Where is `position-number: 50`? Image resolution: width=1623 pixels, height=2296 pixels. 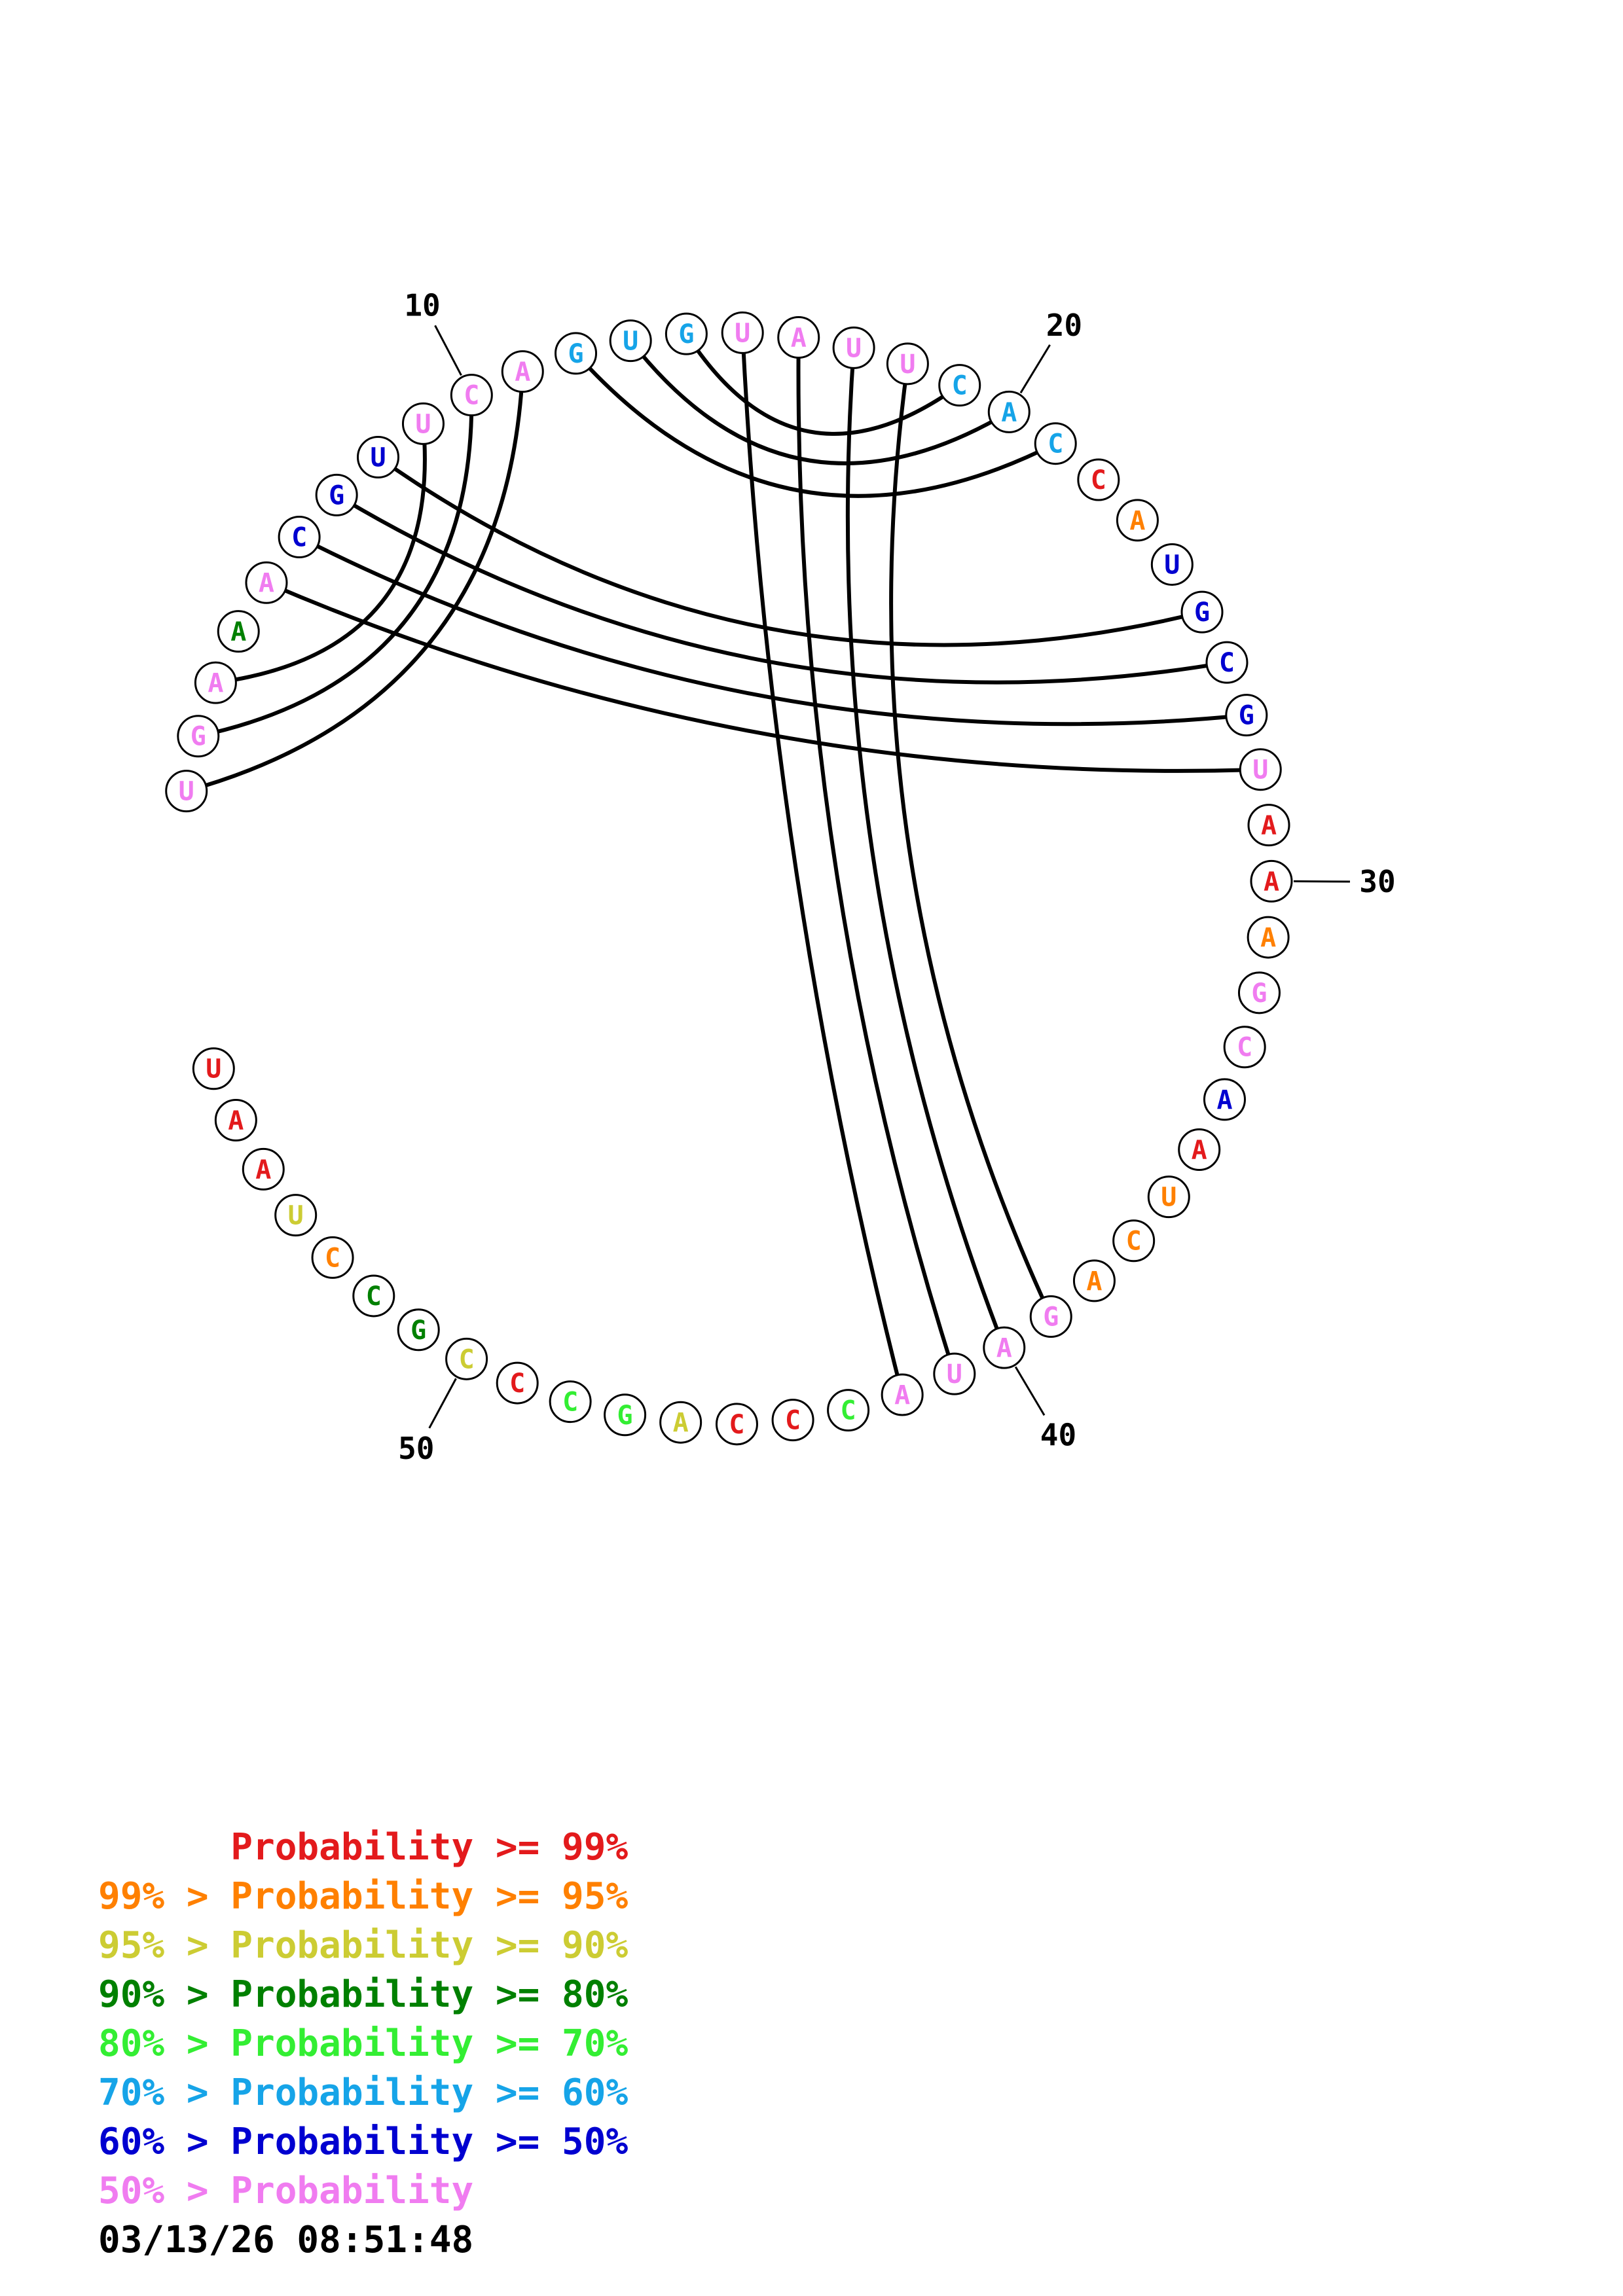 position-number: 50 is located at coordinates (416, 1448).